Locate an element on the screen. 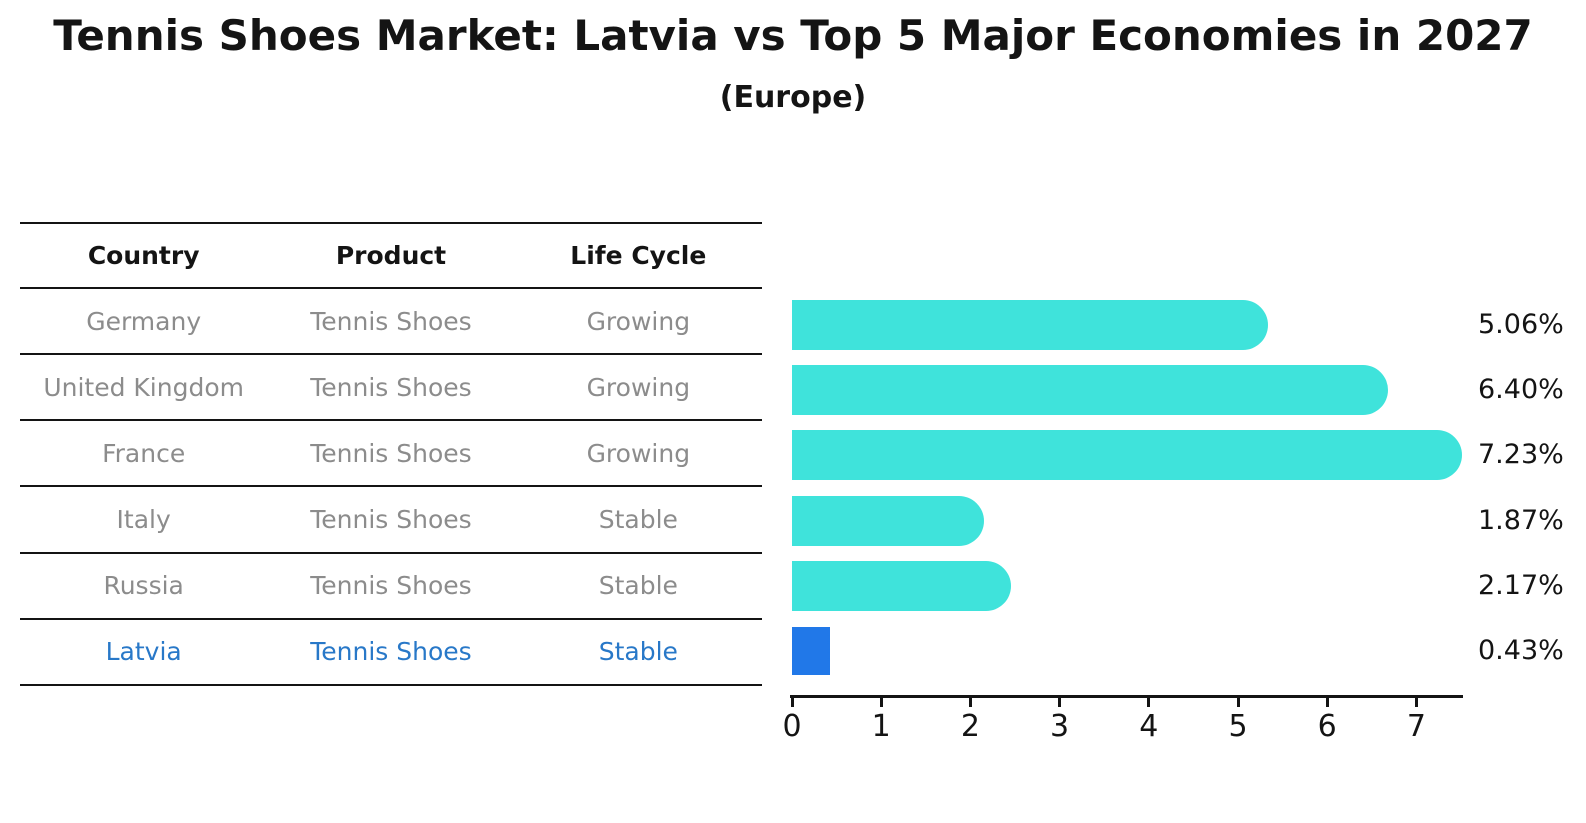  bar-russia is located at coordinates (901, 585).